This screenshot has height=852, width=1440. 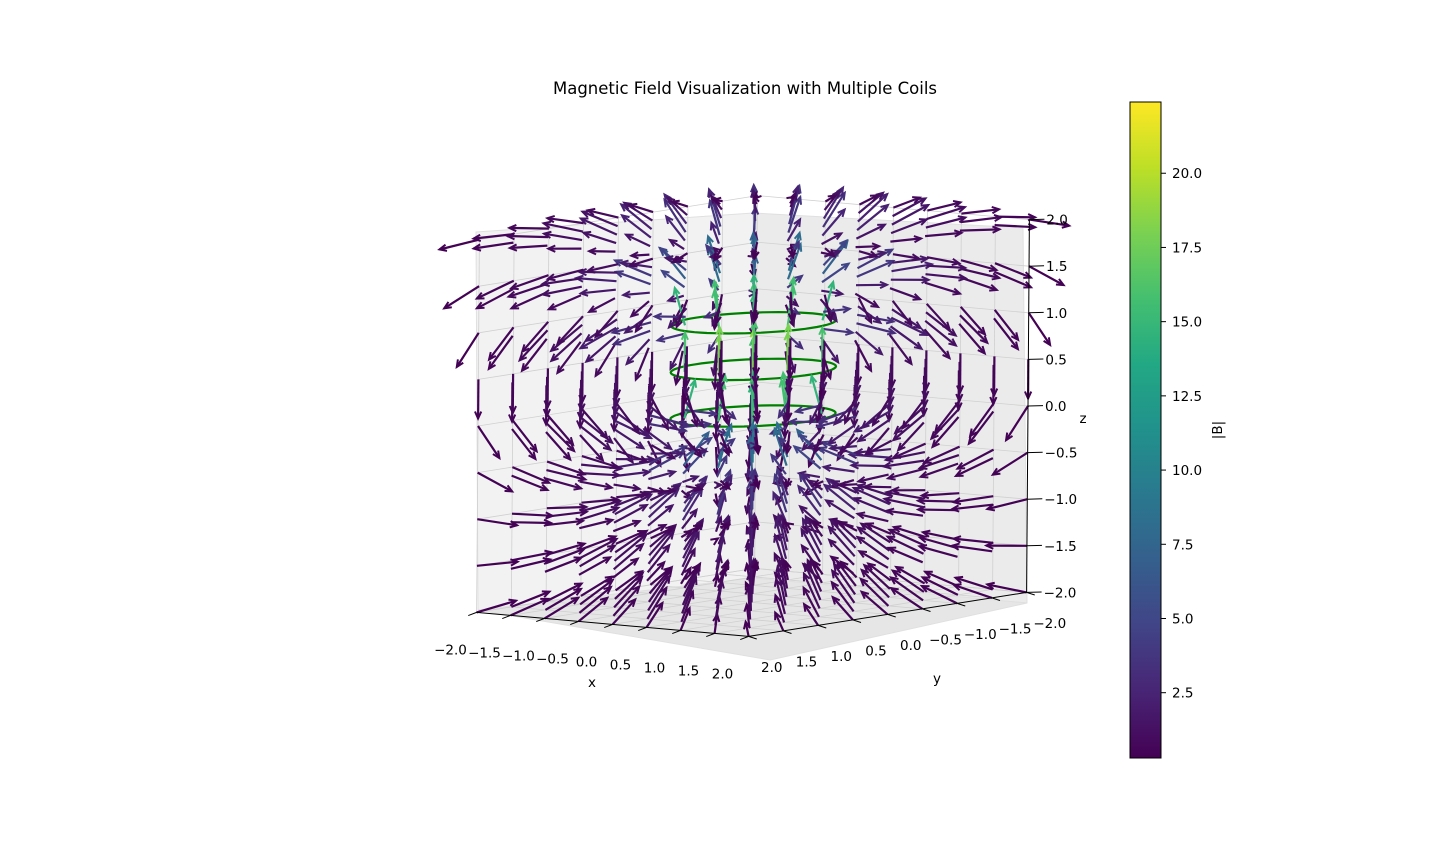 I want to click on x-tick, so click(x=787, y=632).